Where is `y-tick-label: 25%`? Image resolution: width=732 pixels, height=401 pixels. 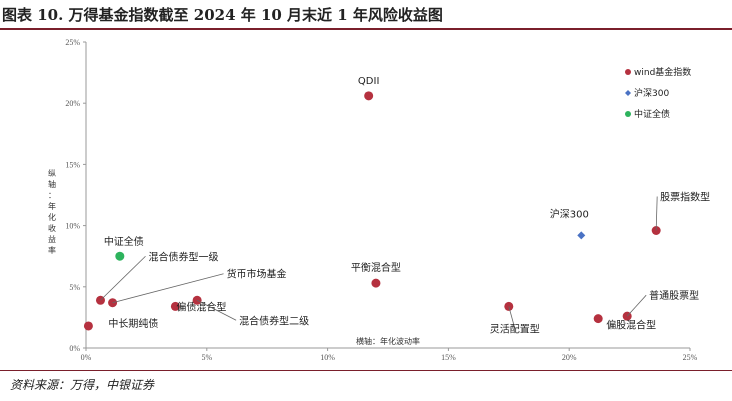 y-tick-label: 25% is located at coordinates (72, 42).